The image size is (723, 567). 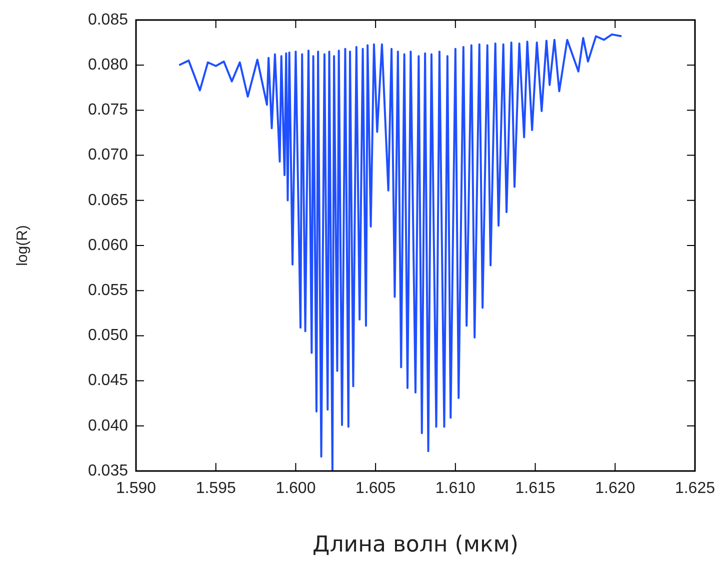 What do you see at coordinates (23, 245) in the screenshot?
I see `y-axis-title: log(R)` at bounding box center [23, 245].